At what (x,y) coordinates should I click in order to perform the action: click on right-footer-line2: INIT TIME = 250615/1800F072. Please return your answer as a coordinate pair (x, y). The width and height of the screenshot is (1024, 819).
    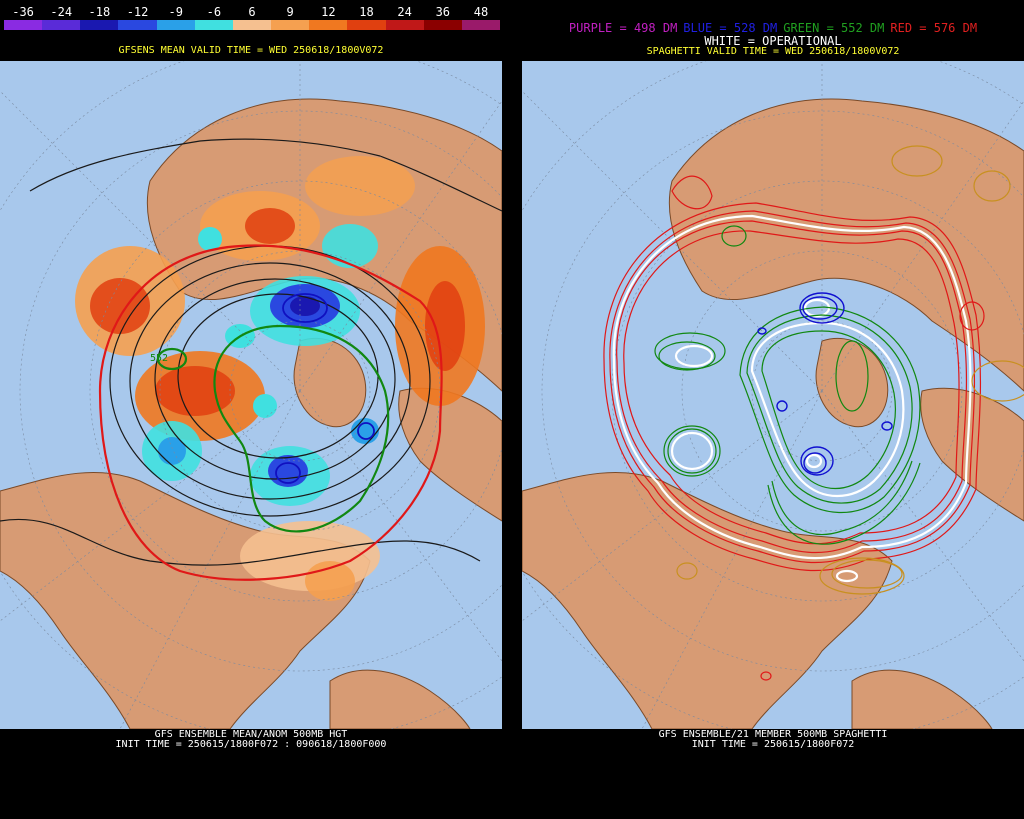
    Looking at the image, I should click on (773, 744).